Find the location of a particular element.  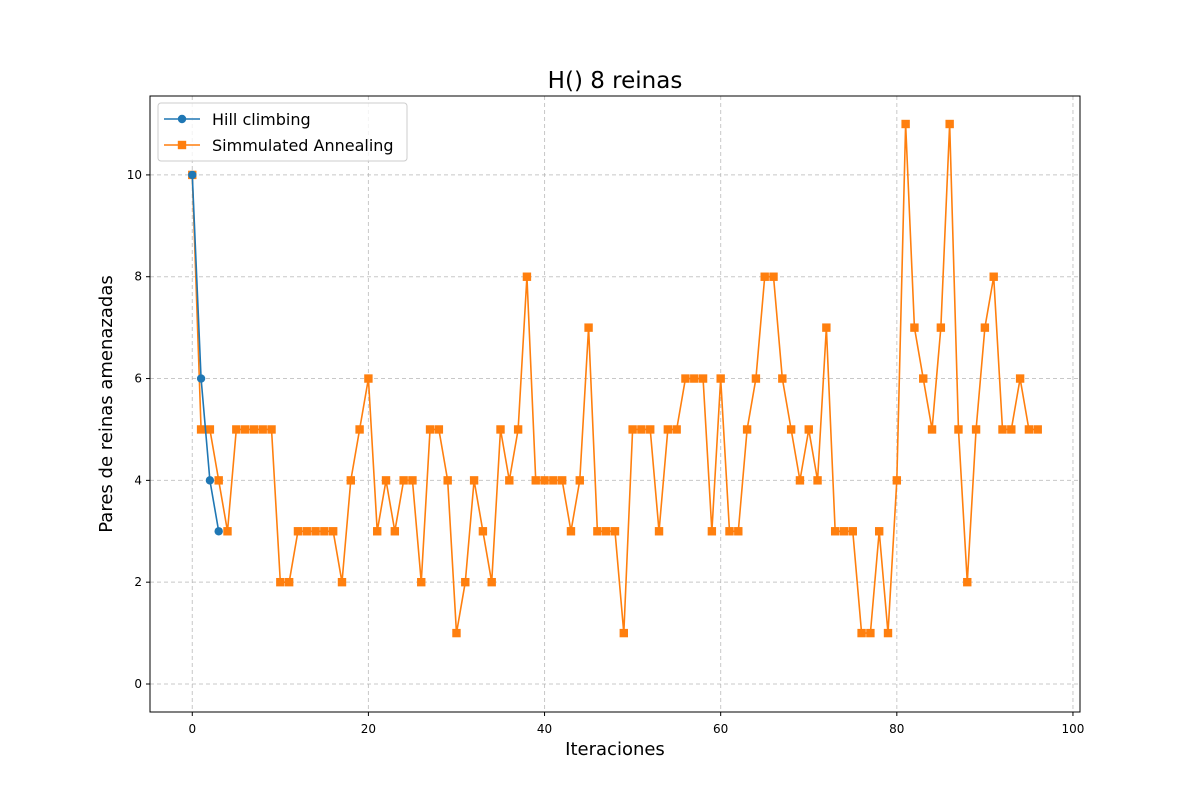

y-tick-label: 4 is located at coordinates (138, 480).